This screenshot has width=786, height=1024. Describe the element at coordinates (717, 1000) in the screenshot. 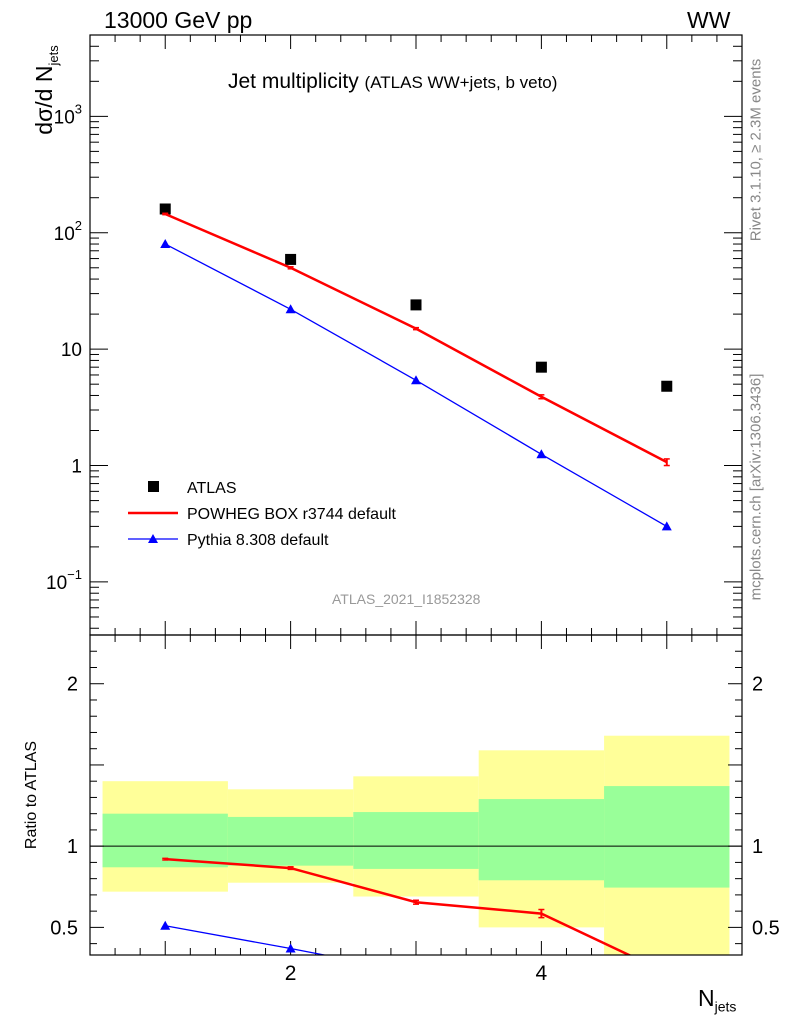

I see `x-axis-label: Njets` at that location.